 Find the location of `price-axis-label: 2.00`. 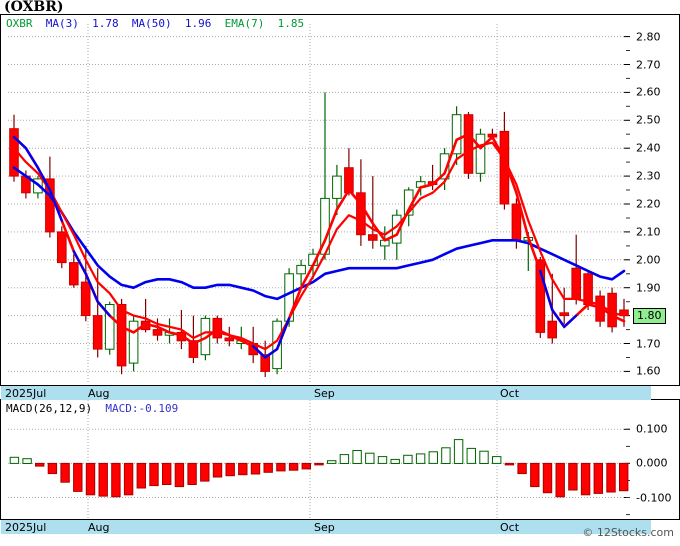

price-axis-label: 2.00 is located at coordinates (648, 260).